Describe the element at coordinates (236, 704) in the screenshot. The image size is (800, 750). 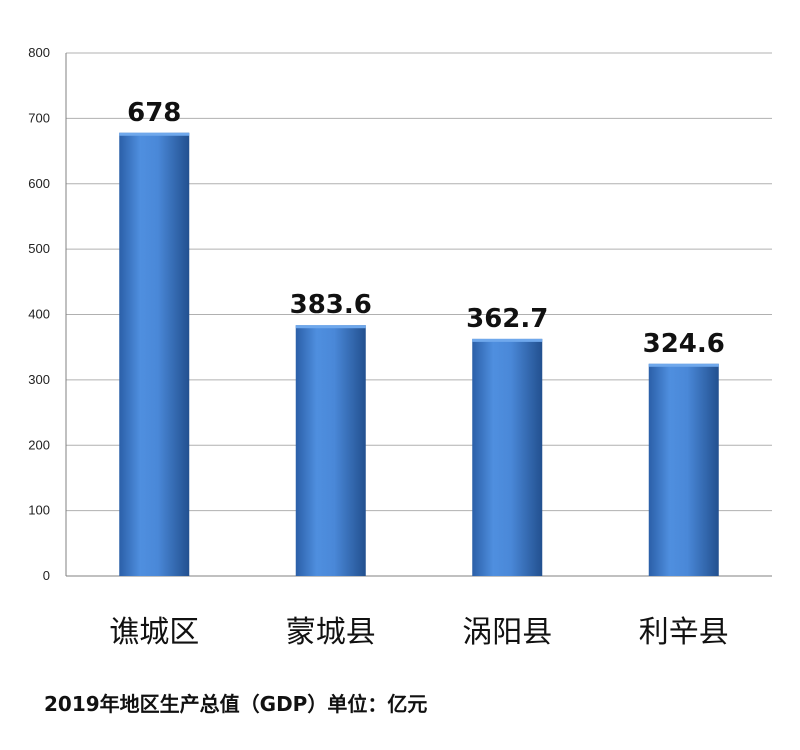
I see `chart-title: 2019年地区生产总值（GDP）单位：亿元` at that location.